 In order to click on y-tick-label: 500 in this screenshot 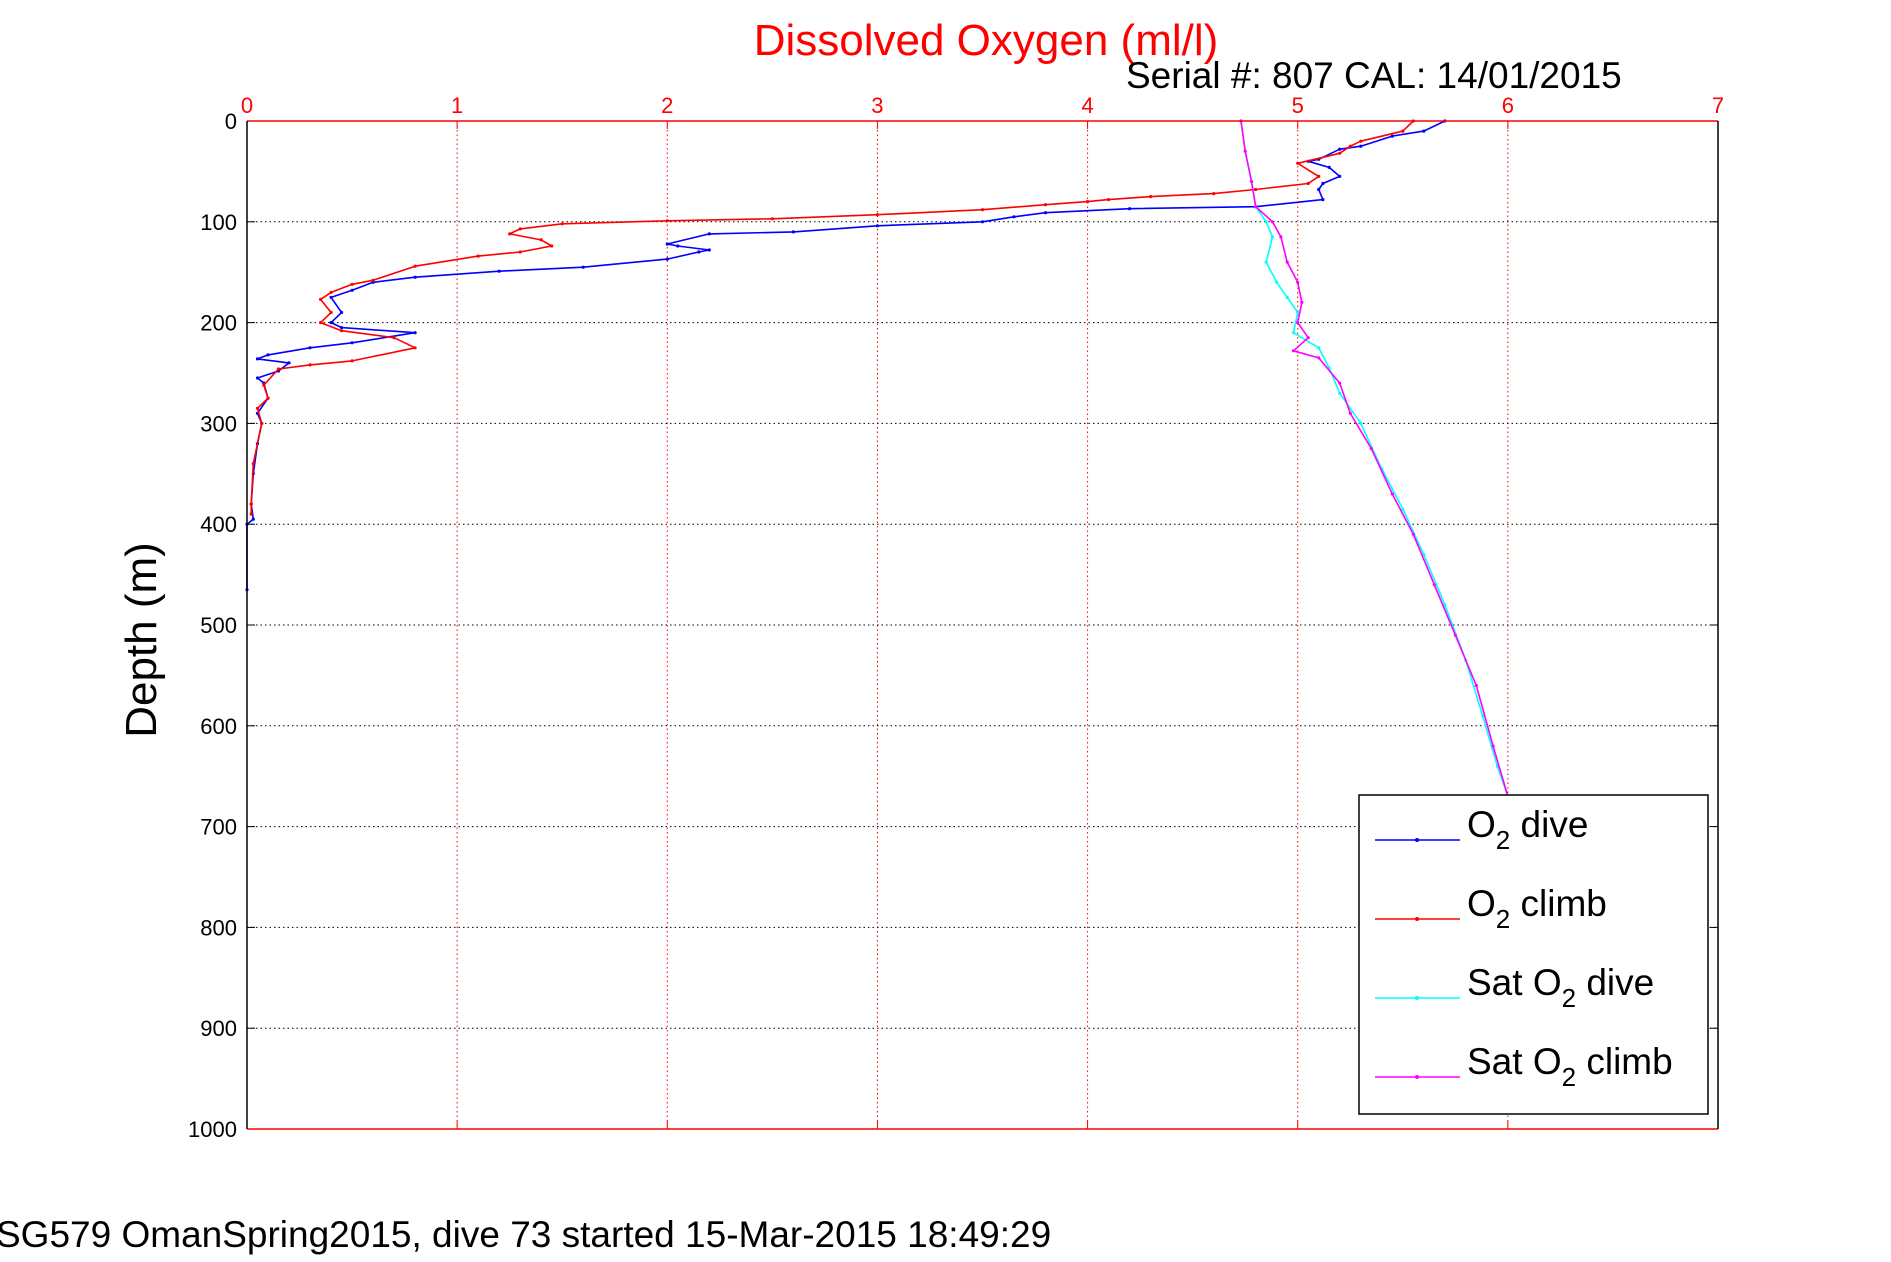, I will do `click(218, 625)`.